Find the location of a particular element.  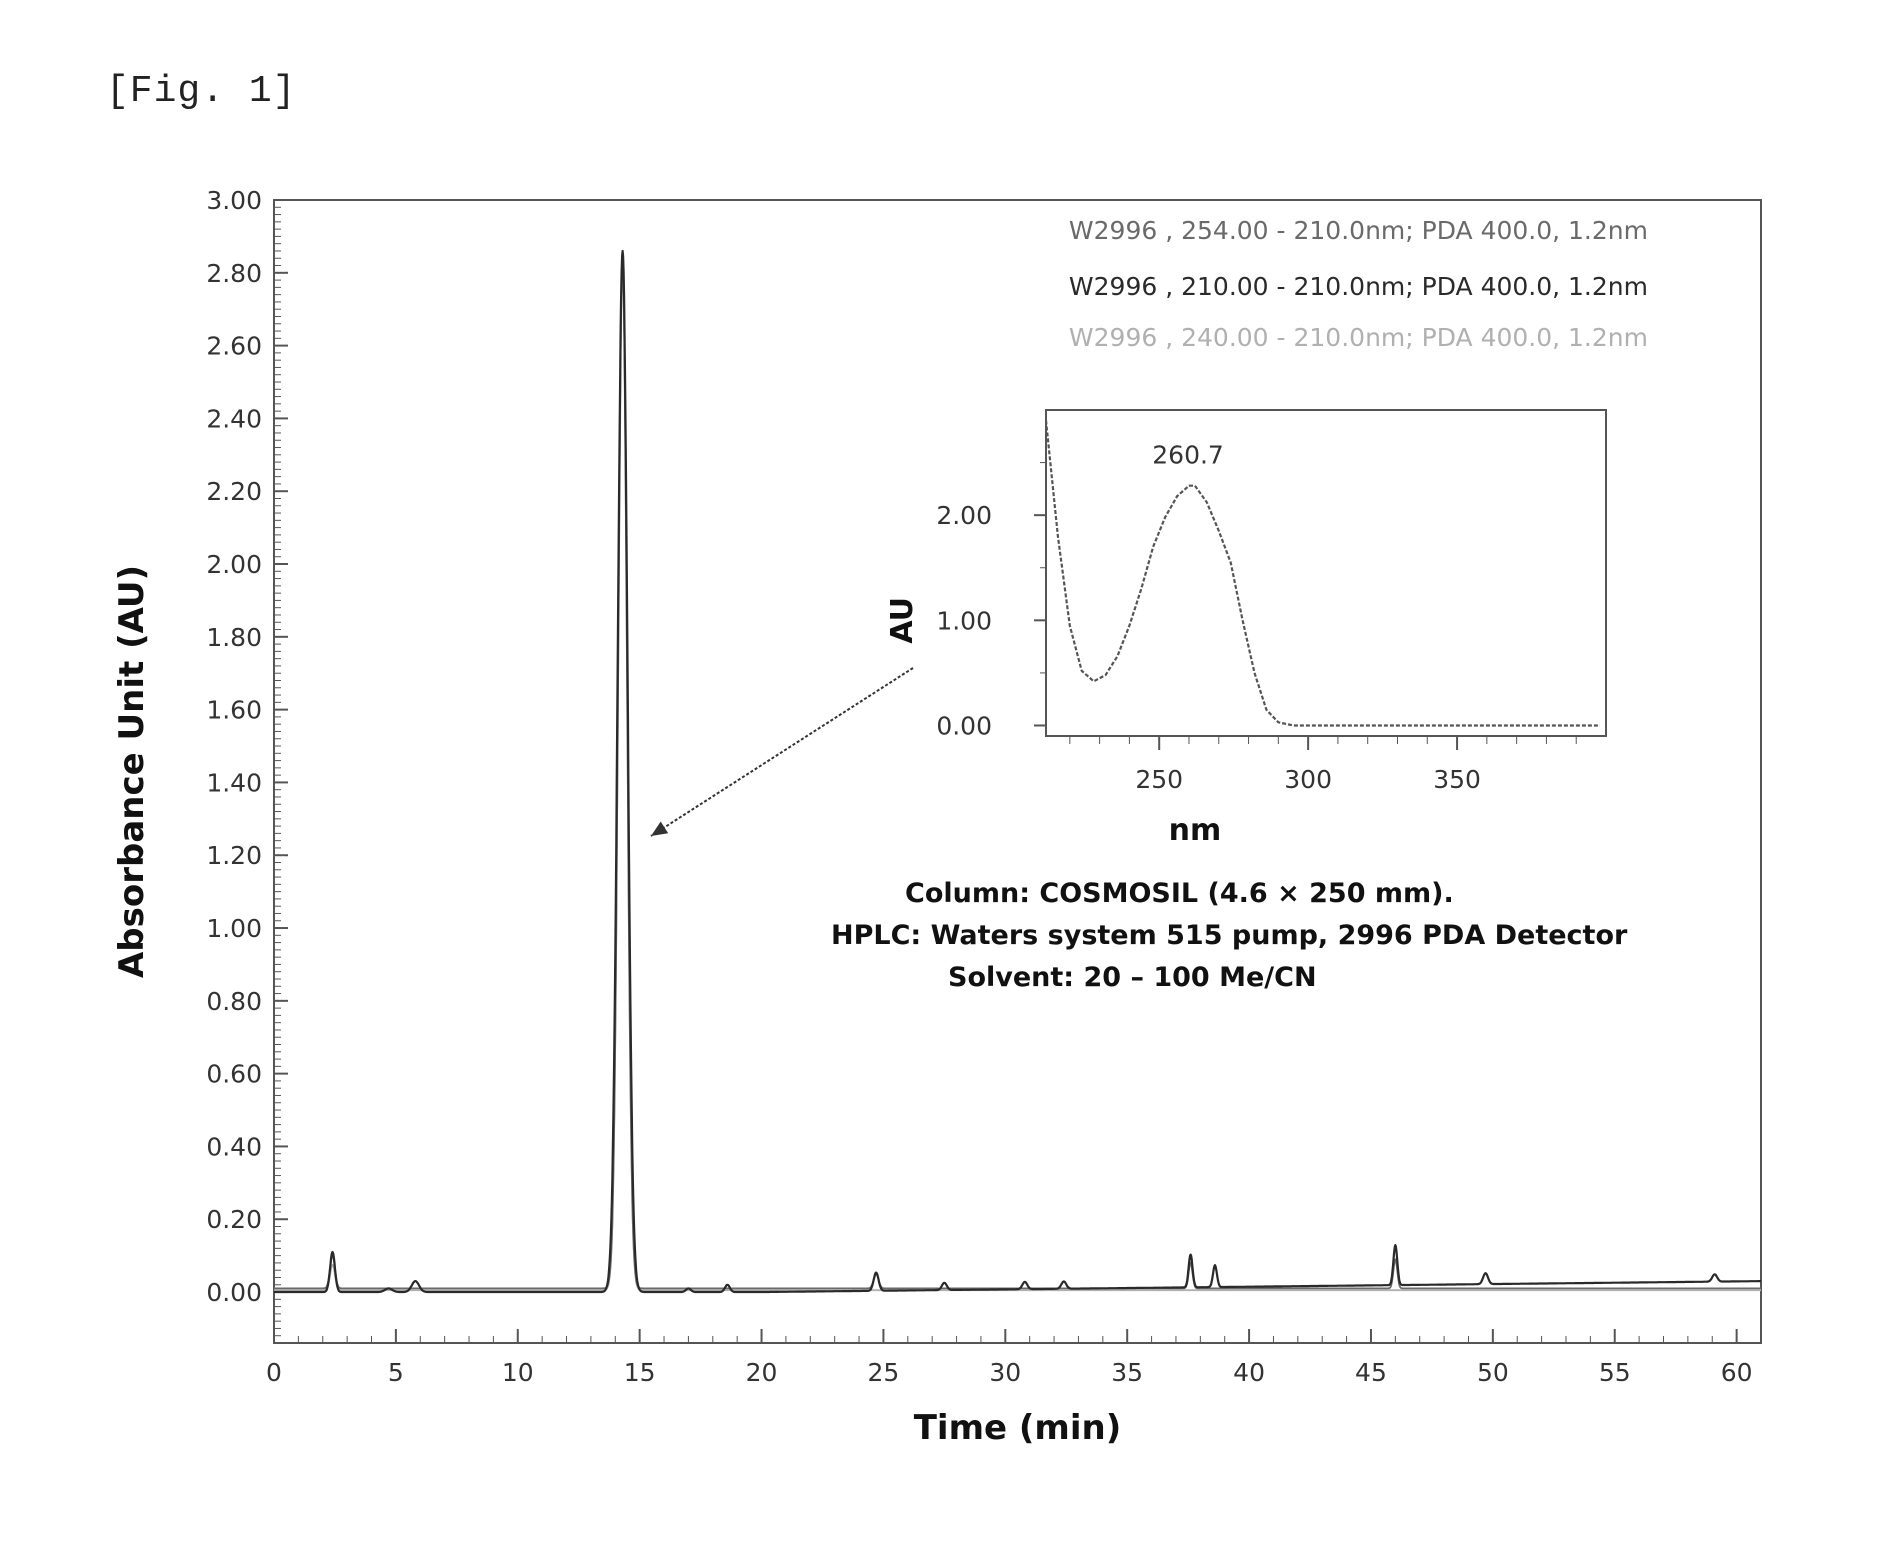

inset-series-group is located at coordinates (1322, 573).